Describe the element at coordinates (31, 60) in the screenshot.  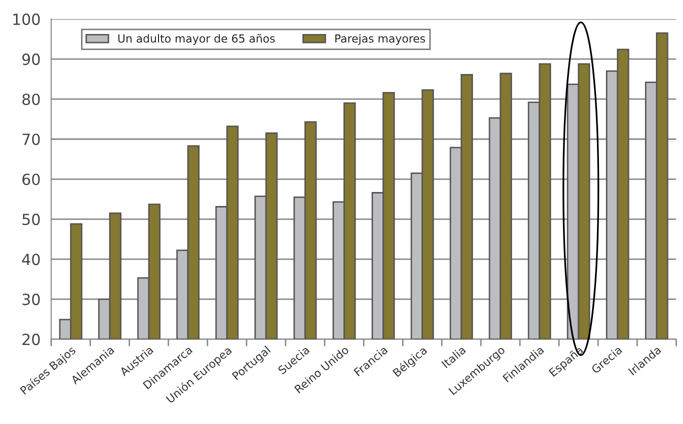
I see `y-tick-label: 90` at that location.